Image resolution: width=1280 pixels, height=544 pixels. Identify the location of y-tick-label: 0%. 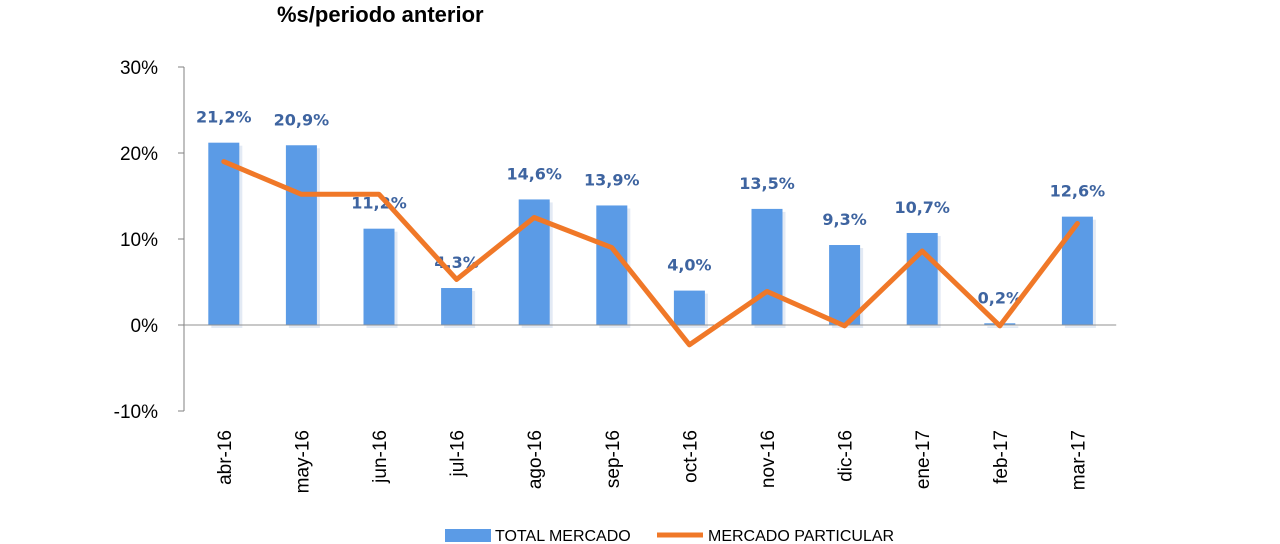
(145, 326).